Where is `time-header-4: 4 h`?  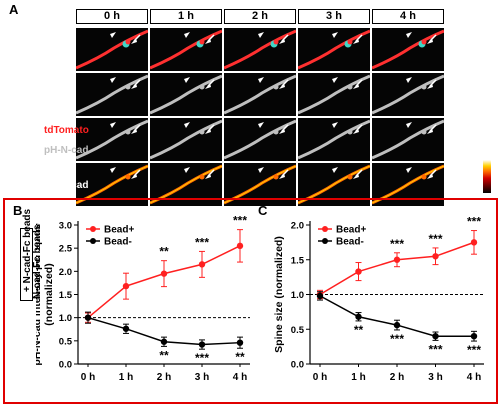 time-header-4: 4 h is located at coordinates (408, 16).